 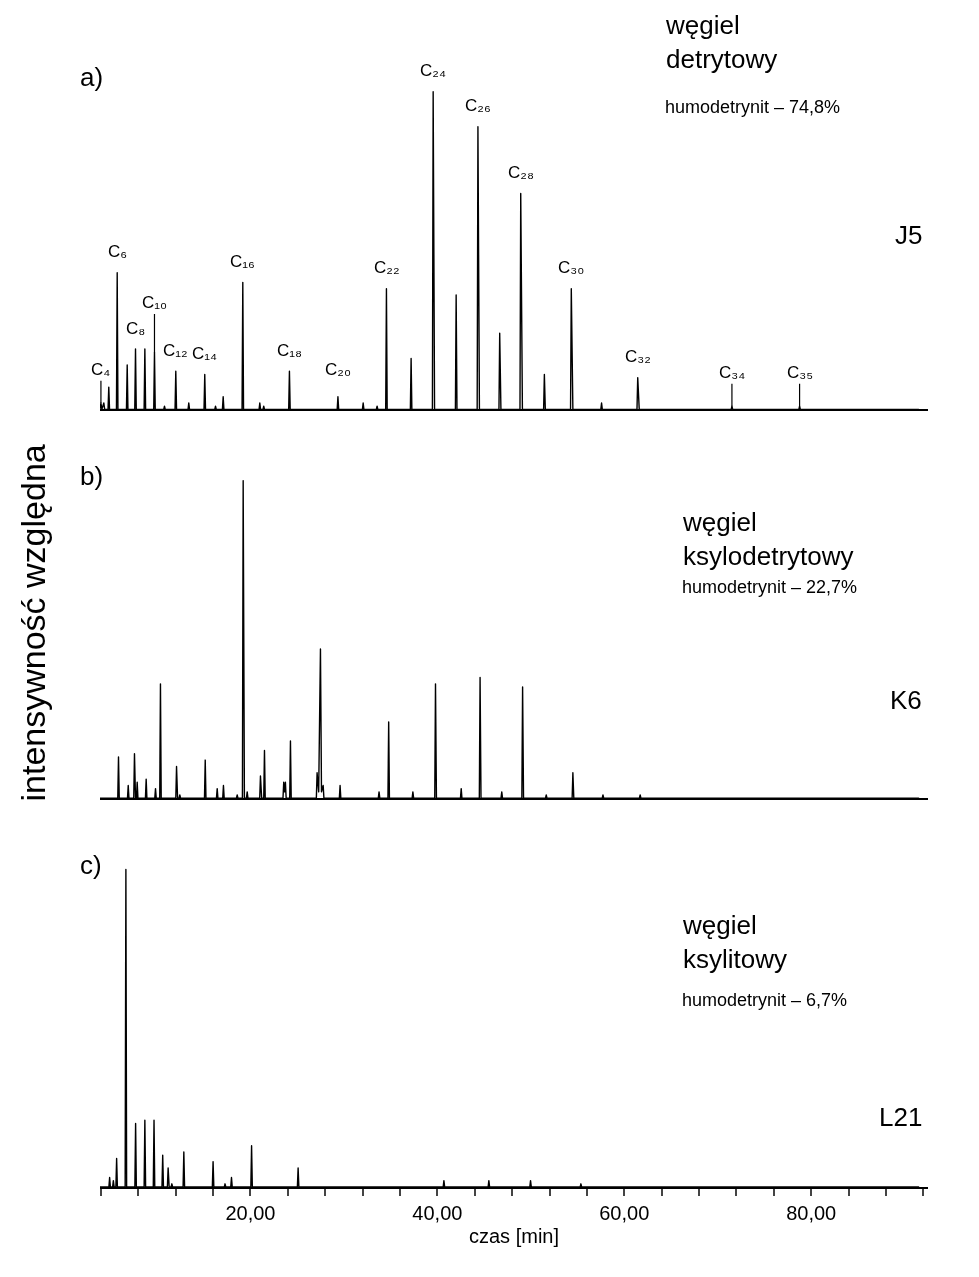 I want to click on annotation: węgiel ksylodetrytowy, so click(x=768, y=539).